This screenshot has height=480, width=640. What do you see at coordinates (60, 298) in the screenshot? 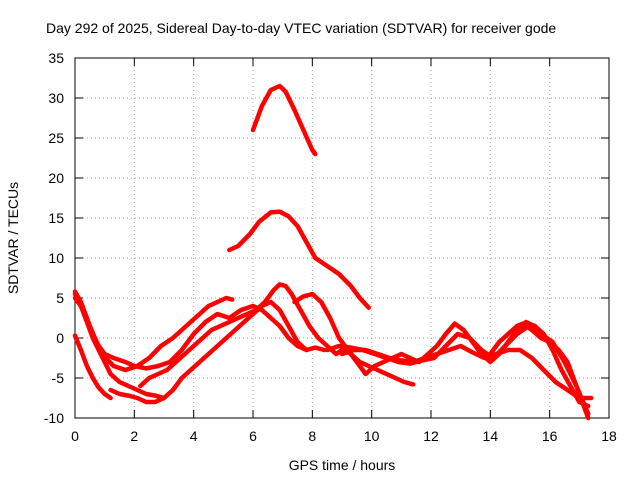
I see `y-tick-label: 5` at bounding box center [60, 298].